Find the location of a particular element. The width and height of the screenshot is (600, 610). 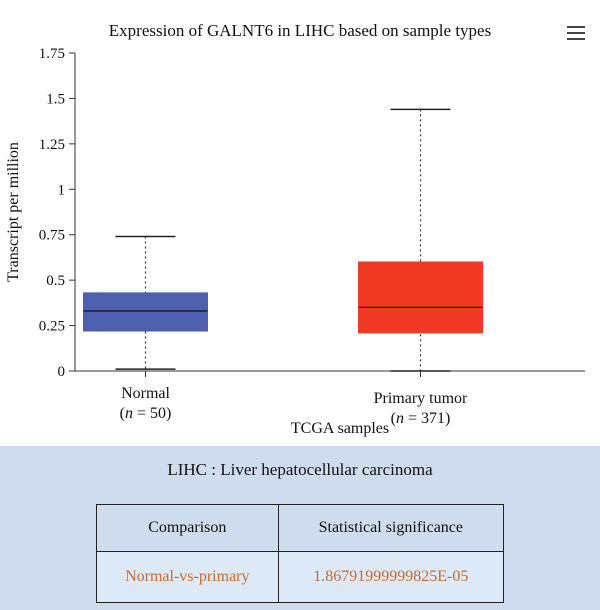

column-header-significance: Statistical significance is located at coordinates (391, 528).